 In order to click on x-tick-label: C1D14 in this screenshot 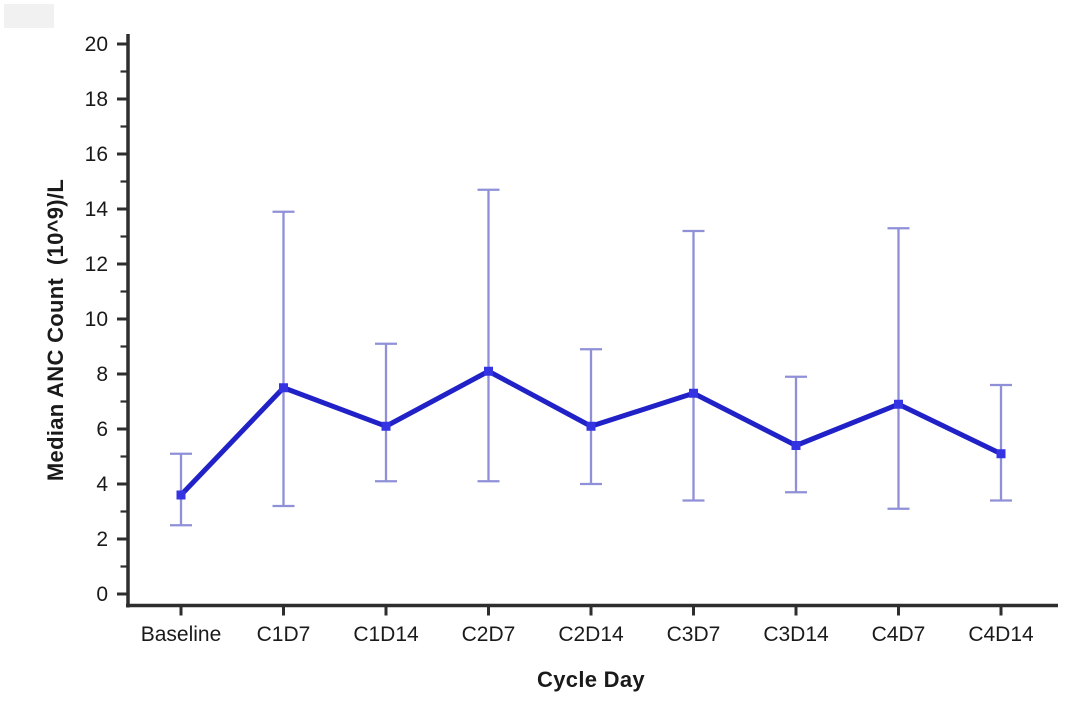, I will do `click(386, 634)`.